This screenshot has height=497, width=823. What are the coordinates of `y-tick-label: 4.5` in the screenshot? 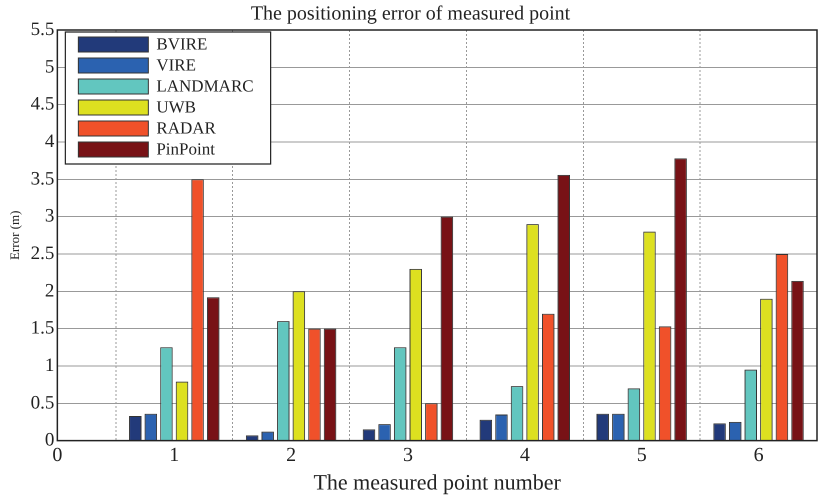 It's located at (42, 104).